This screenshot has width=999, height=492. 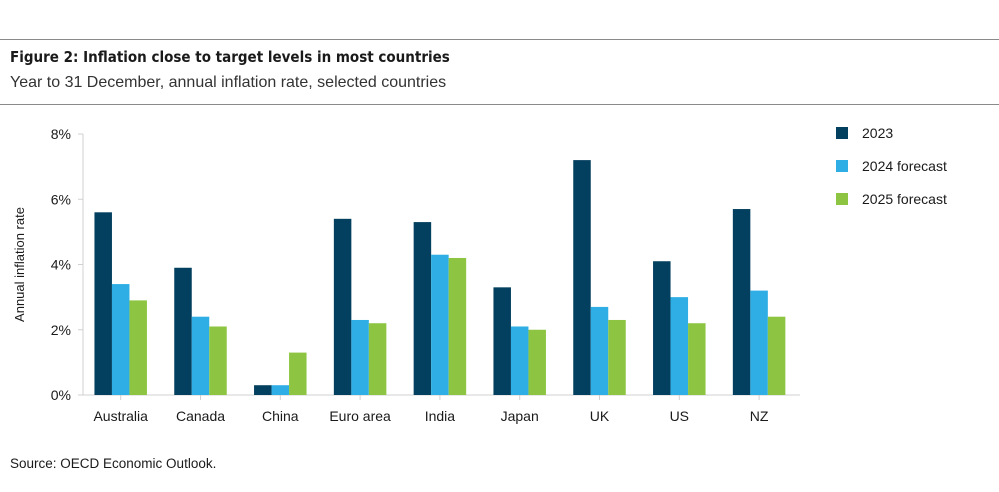 What do you see at coordinates (904, 166) in the screenshot?
I see `legend-label: 2024 forecast` at bounding box center [904, 166].